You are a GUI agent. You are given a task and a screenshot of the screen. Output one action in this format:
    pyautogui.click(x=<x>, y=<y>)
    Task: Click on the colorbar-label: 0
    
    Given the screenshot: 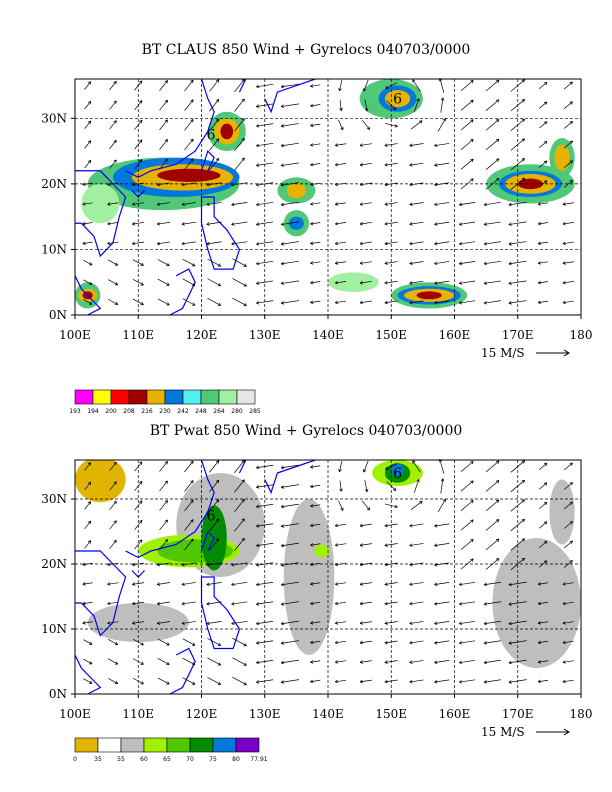 What is the action you would take?
    pyautogui.click(x=75, y=759)
    